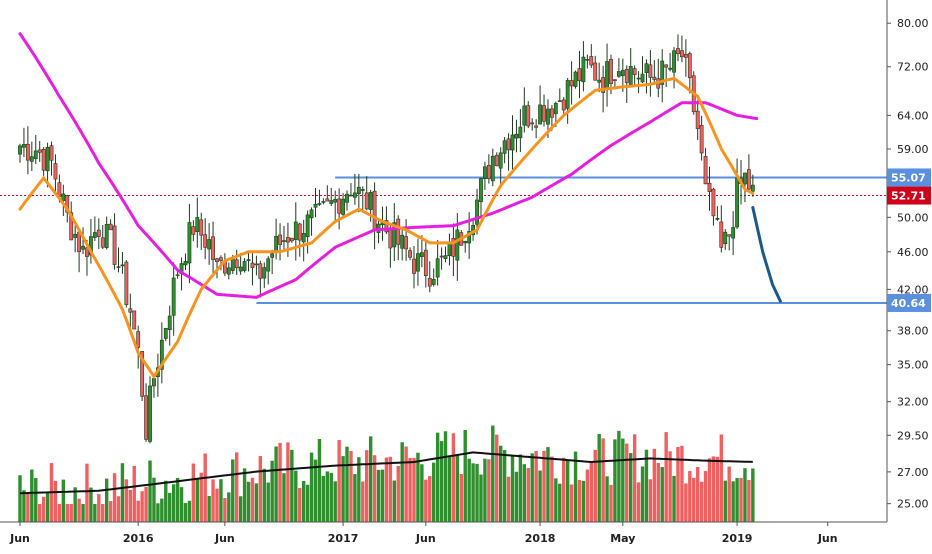 The image size is (932, 554). What do you see at coordinates (540, 538) in the screenshot?
I see `x-tick-label: 2018` at bounding box center [540, 538].